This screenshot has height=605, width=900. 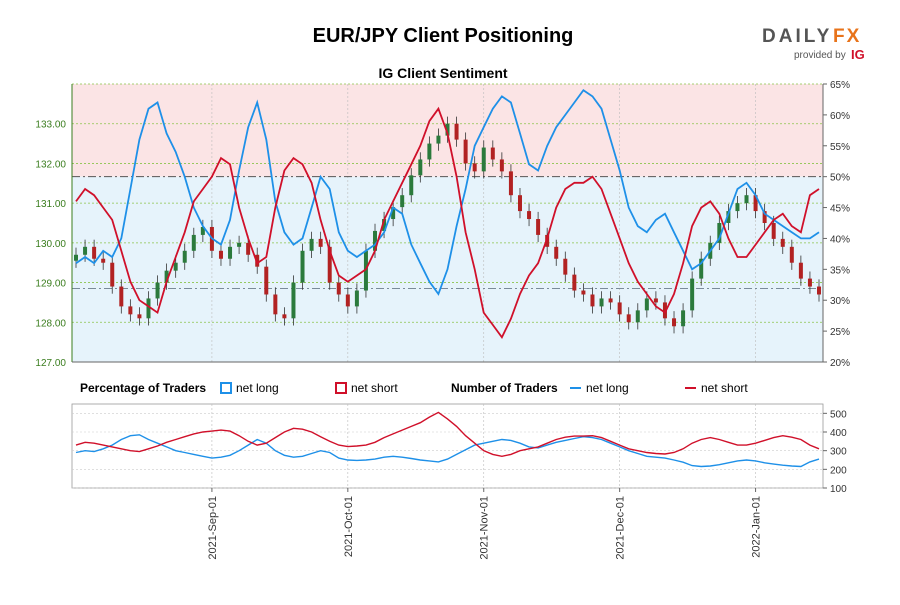 I want to click on price-tick-label: 132.00, so click(x=50, y=164).